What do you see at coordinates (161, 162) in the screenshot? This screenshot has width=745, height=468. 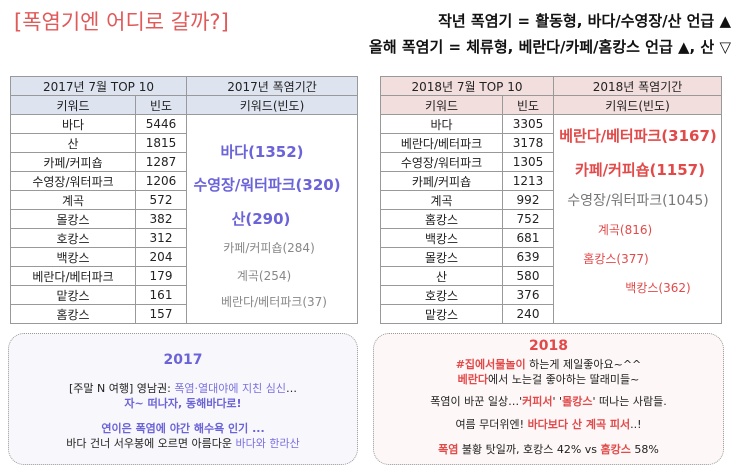 I see `freq-cell: 1287` at bounding box center [161, 162].